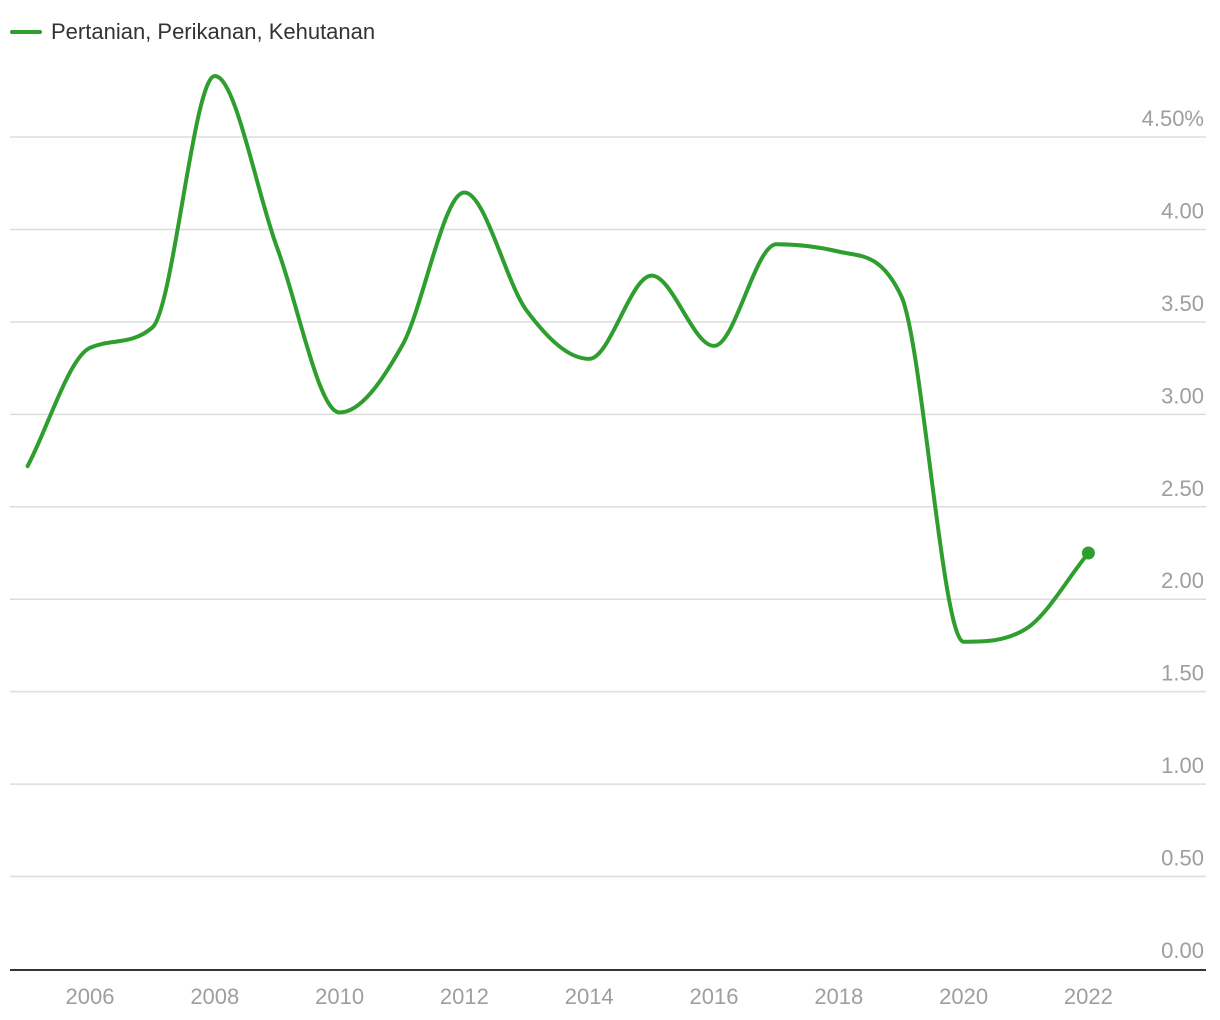 This screenshot has width=1220, height=1020. Describe the element at coordinates (1182, 673) in the screenshot. I see `y-tick-label: 1.50` at that location.